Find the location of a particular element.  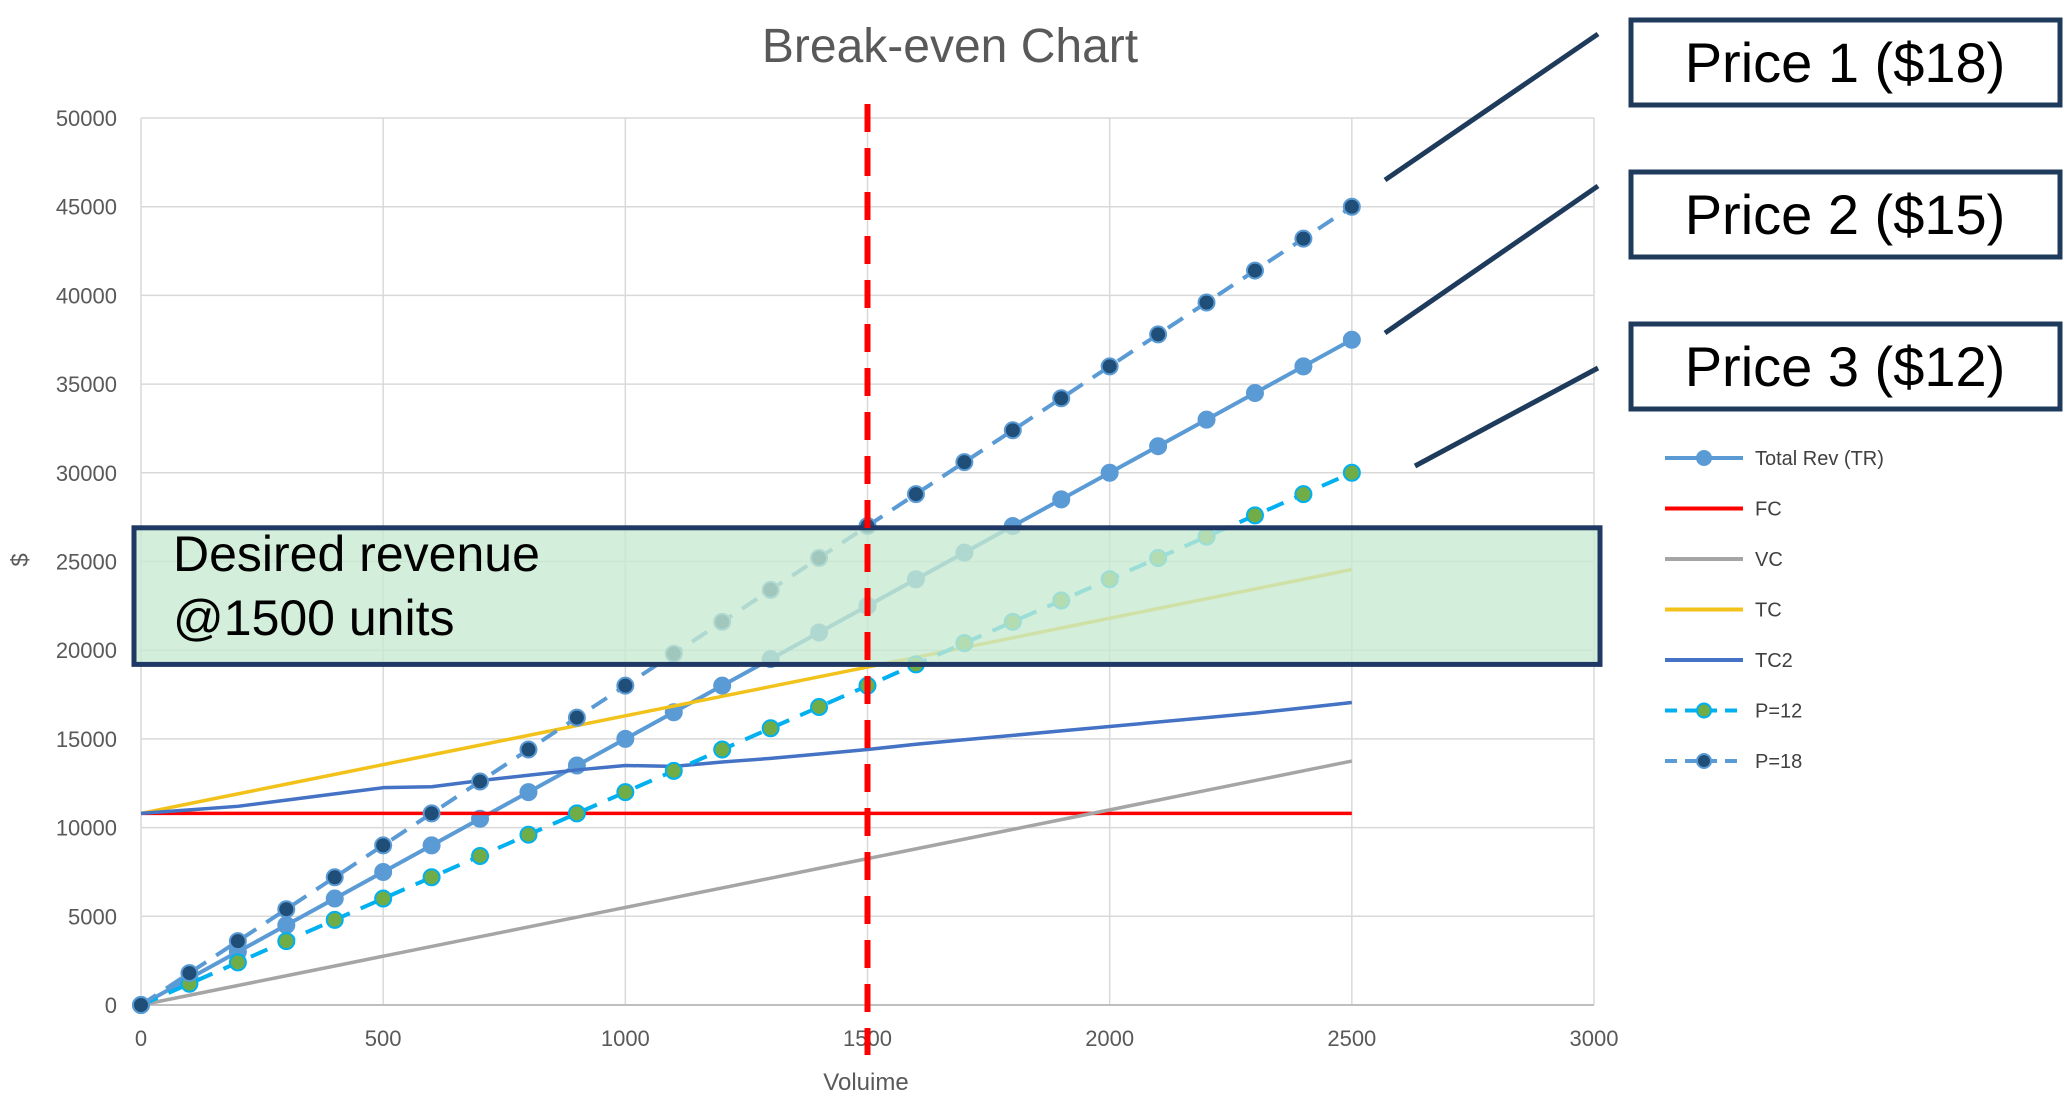

y-tick-label: 25000 is located at coordinates (86, 562).